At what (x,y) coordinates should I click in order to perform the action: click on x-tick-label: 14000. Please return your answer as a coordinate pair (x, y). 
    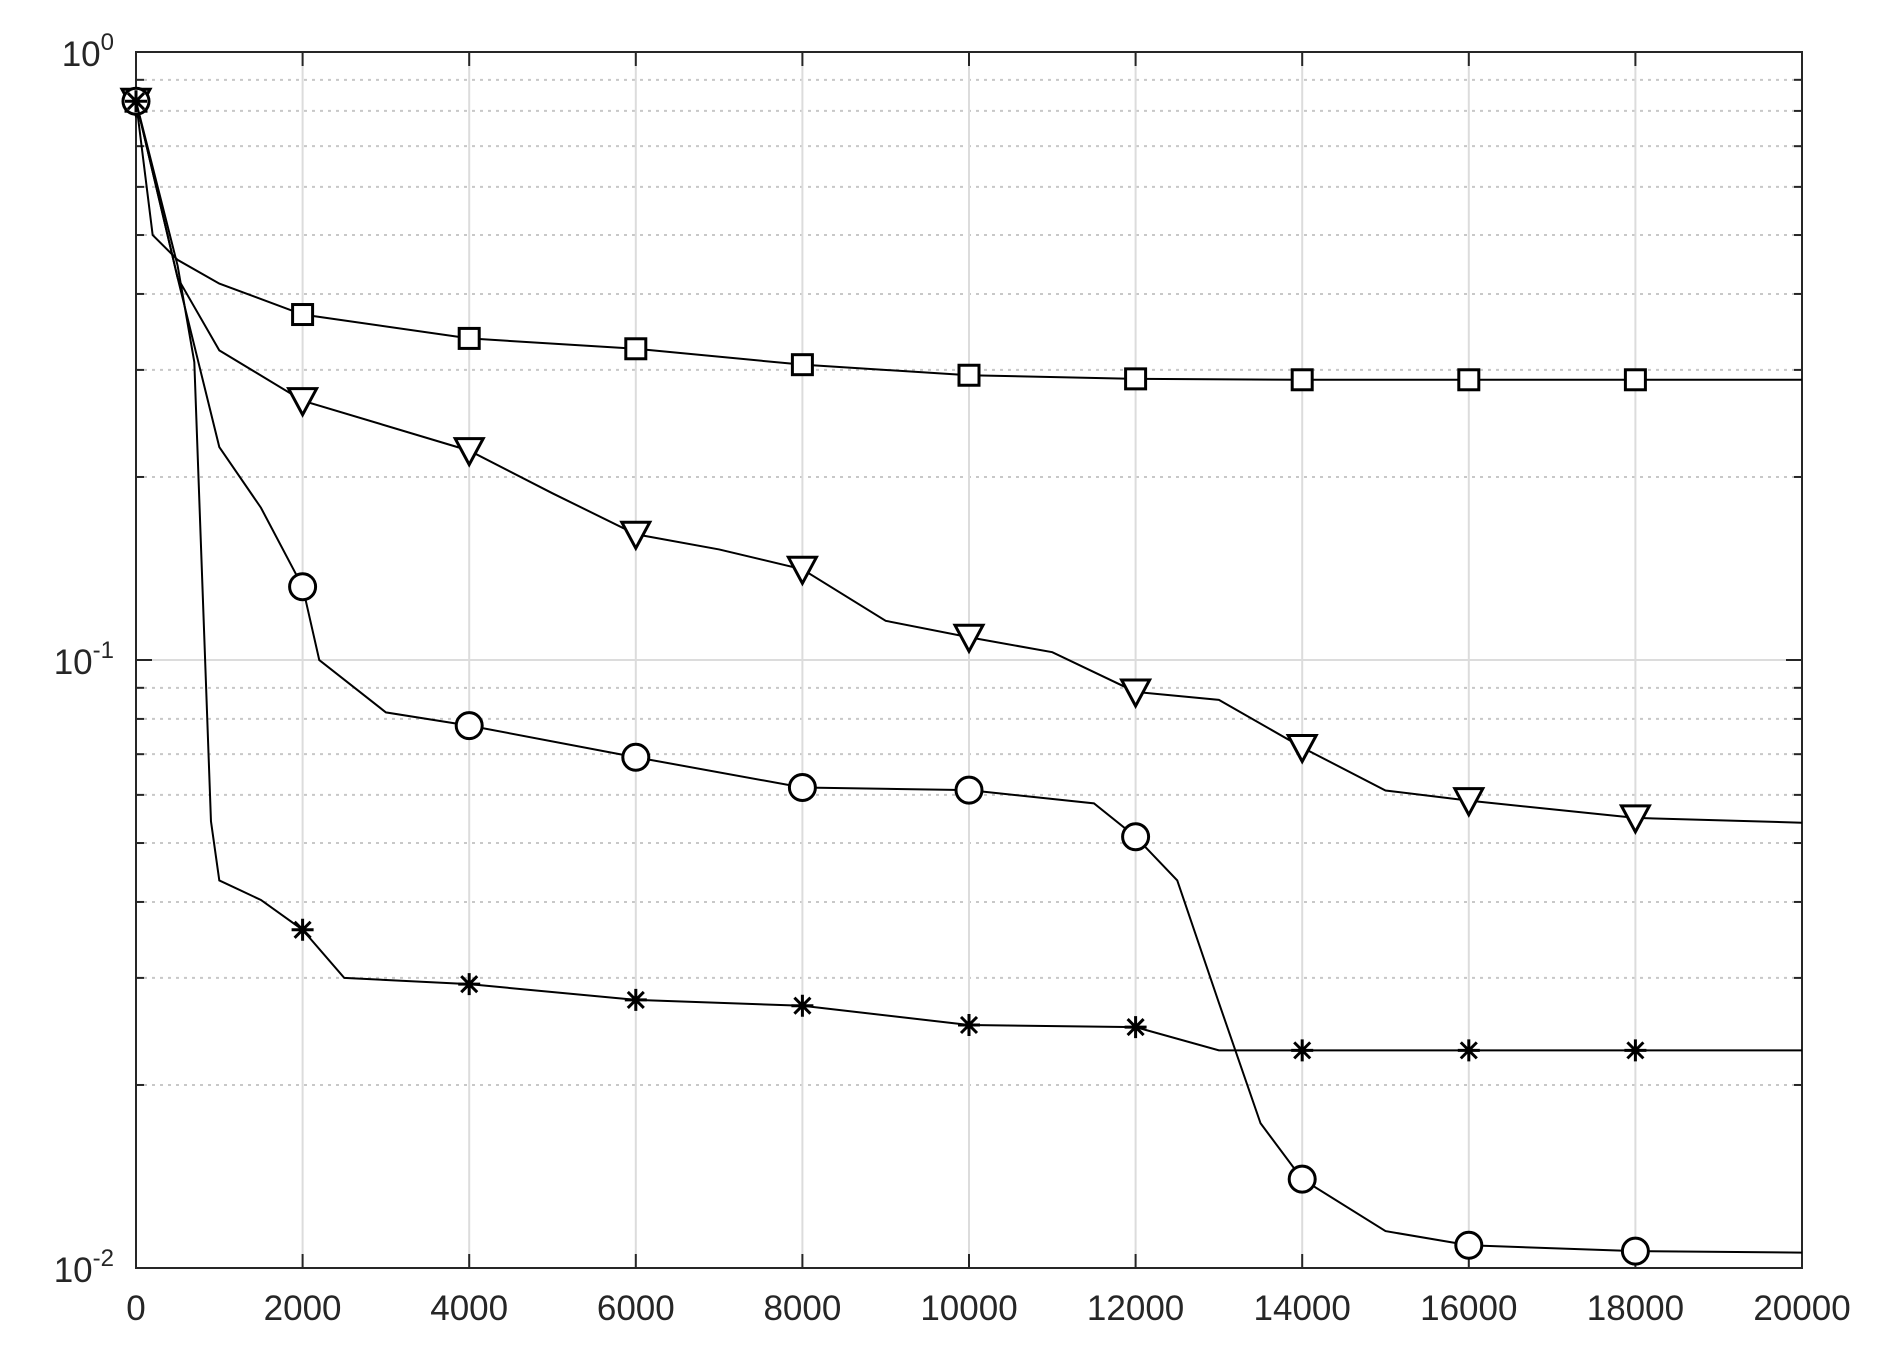
    Looking at the image, I should click on (1302, 1308).